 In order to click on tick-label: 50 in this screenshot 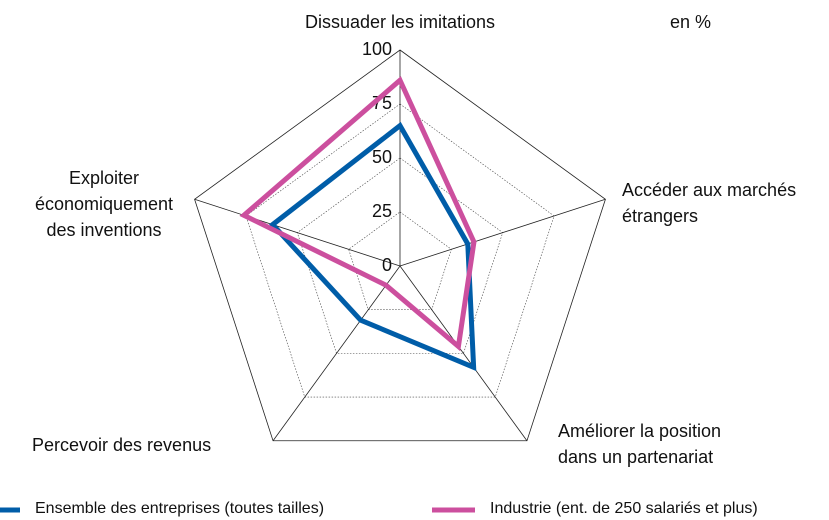, I will do `click(382, 157)`.